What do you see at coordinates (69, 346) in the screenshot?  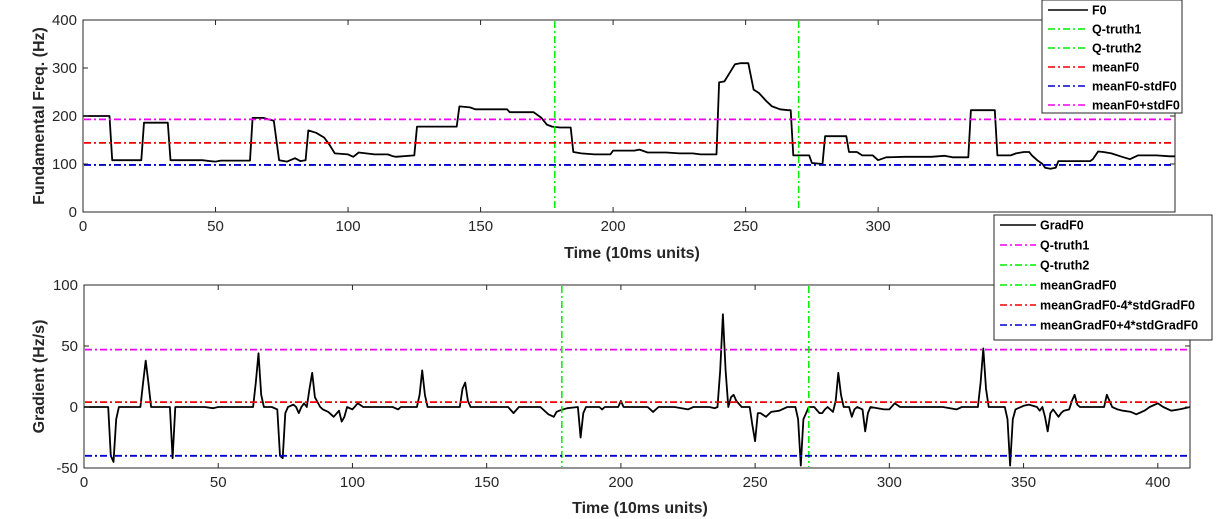 I see `y-tick-label: 50` at bounding box center [69, 346].